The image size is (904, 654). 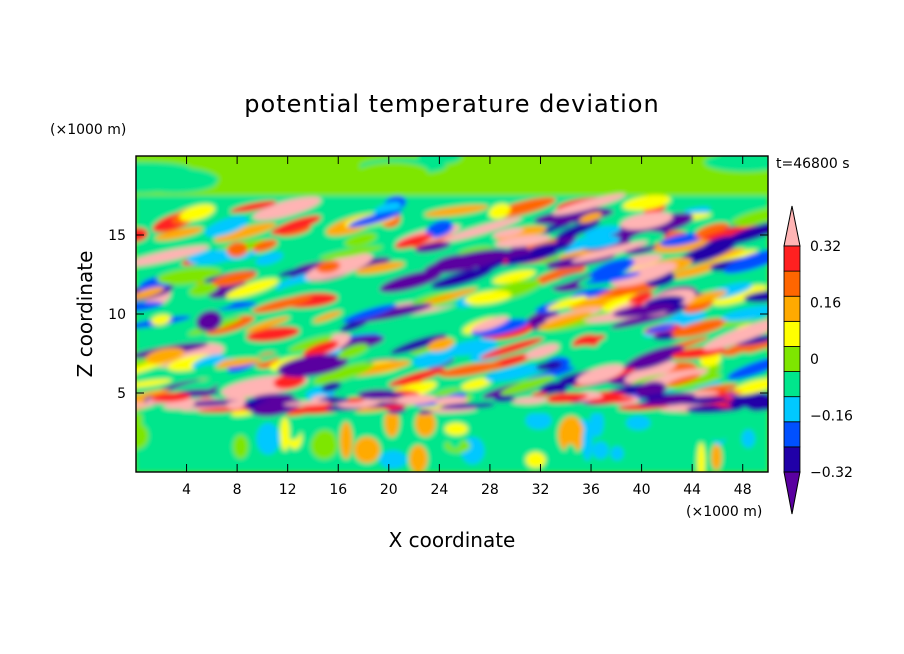 What do you see at coordinates (818, 360) in the screenshot?
I see `colorbar: 0.32 0.16 0 −0.16 −0.32` at bounding box center [818, 360].